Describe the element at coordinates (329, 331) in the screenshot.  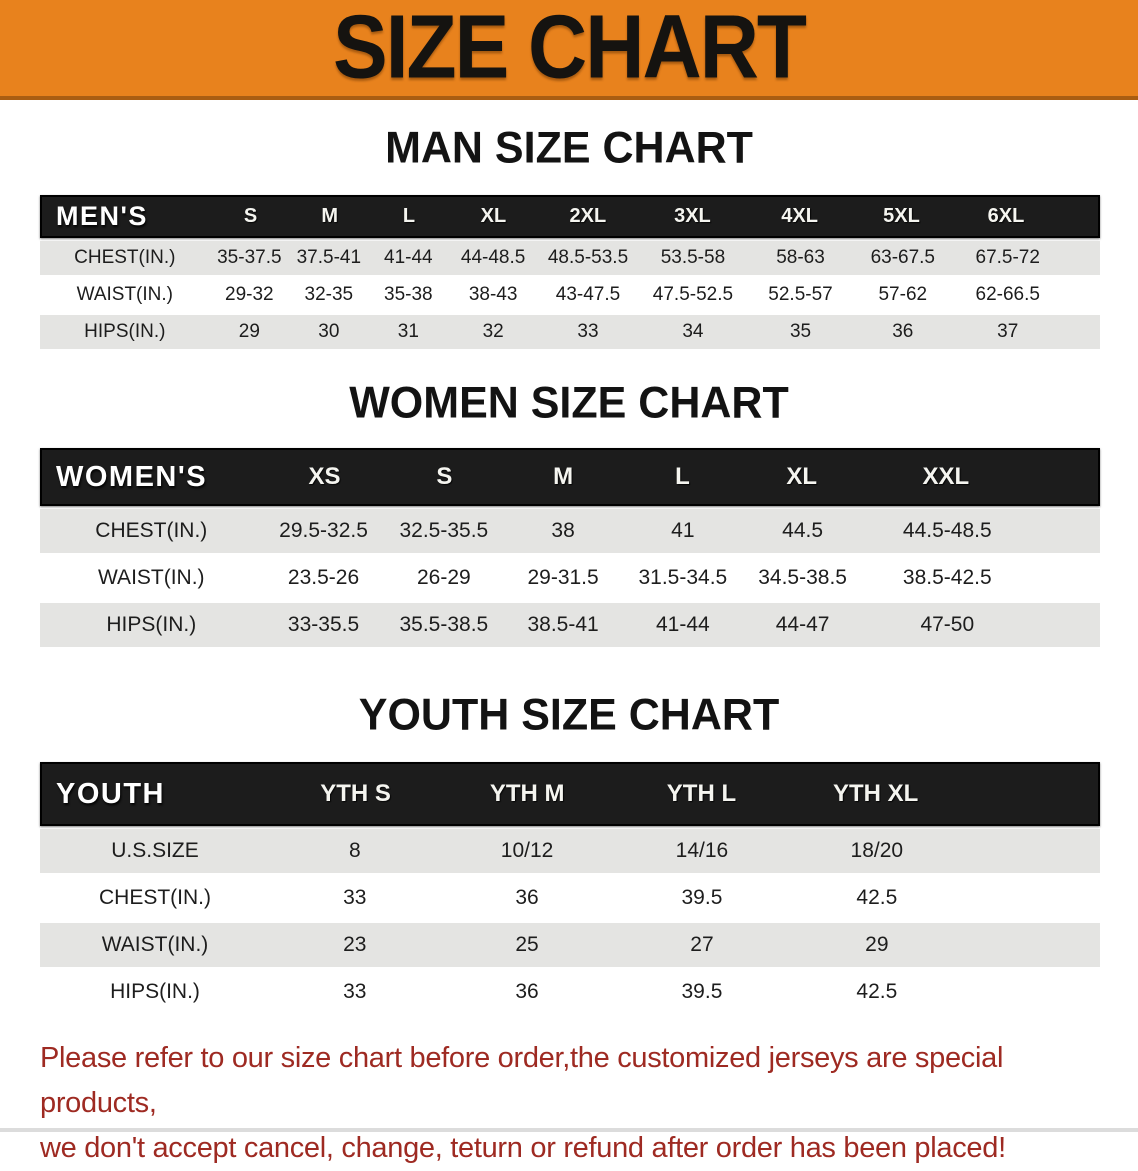
I see `size-value: 30` at that location.